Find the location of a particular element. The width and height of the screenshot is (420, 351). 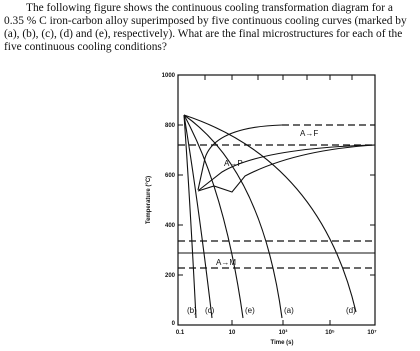

y-tick-label: 200 is located at coordinates (170, 276).